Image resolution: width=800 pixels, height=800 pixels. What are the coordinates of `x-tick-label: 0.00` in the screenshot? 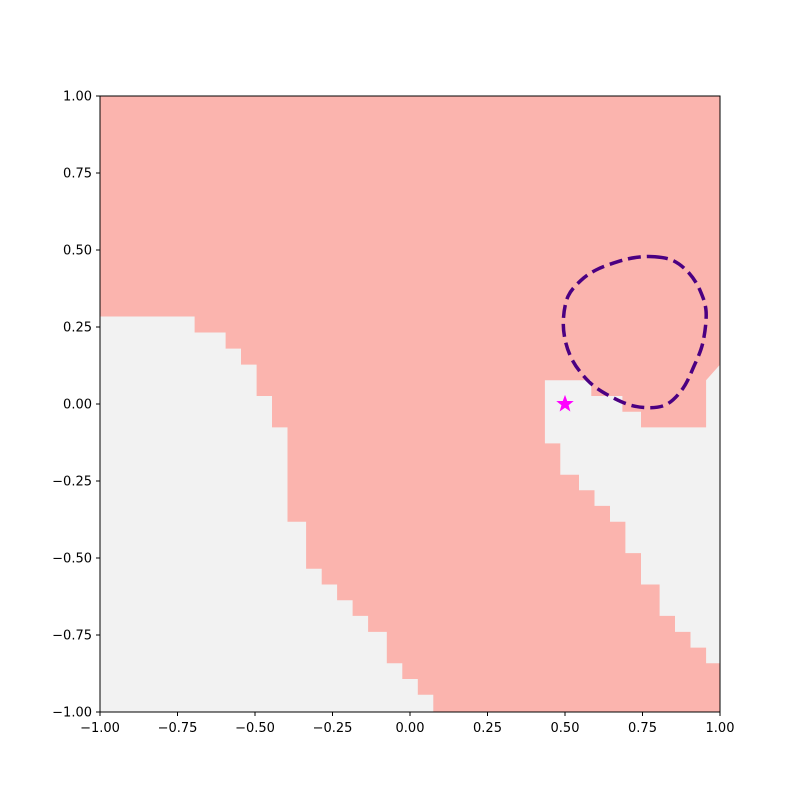 It's located at (410, 728).